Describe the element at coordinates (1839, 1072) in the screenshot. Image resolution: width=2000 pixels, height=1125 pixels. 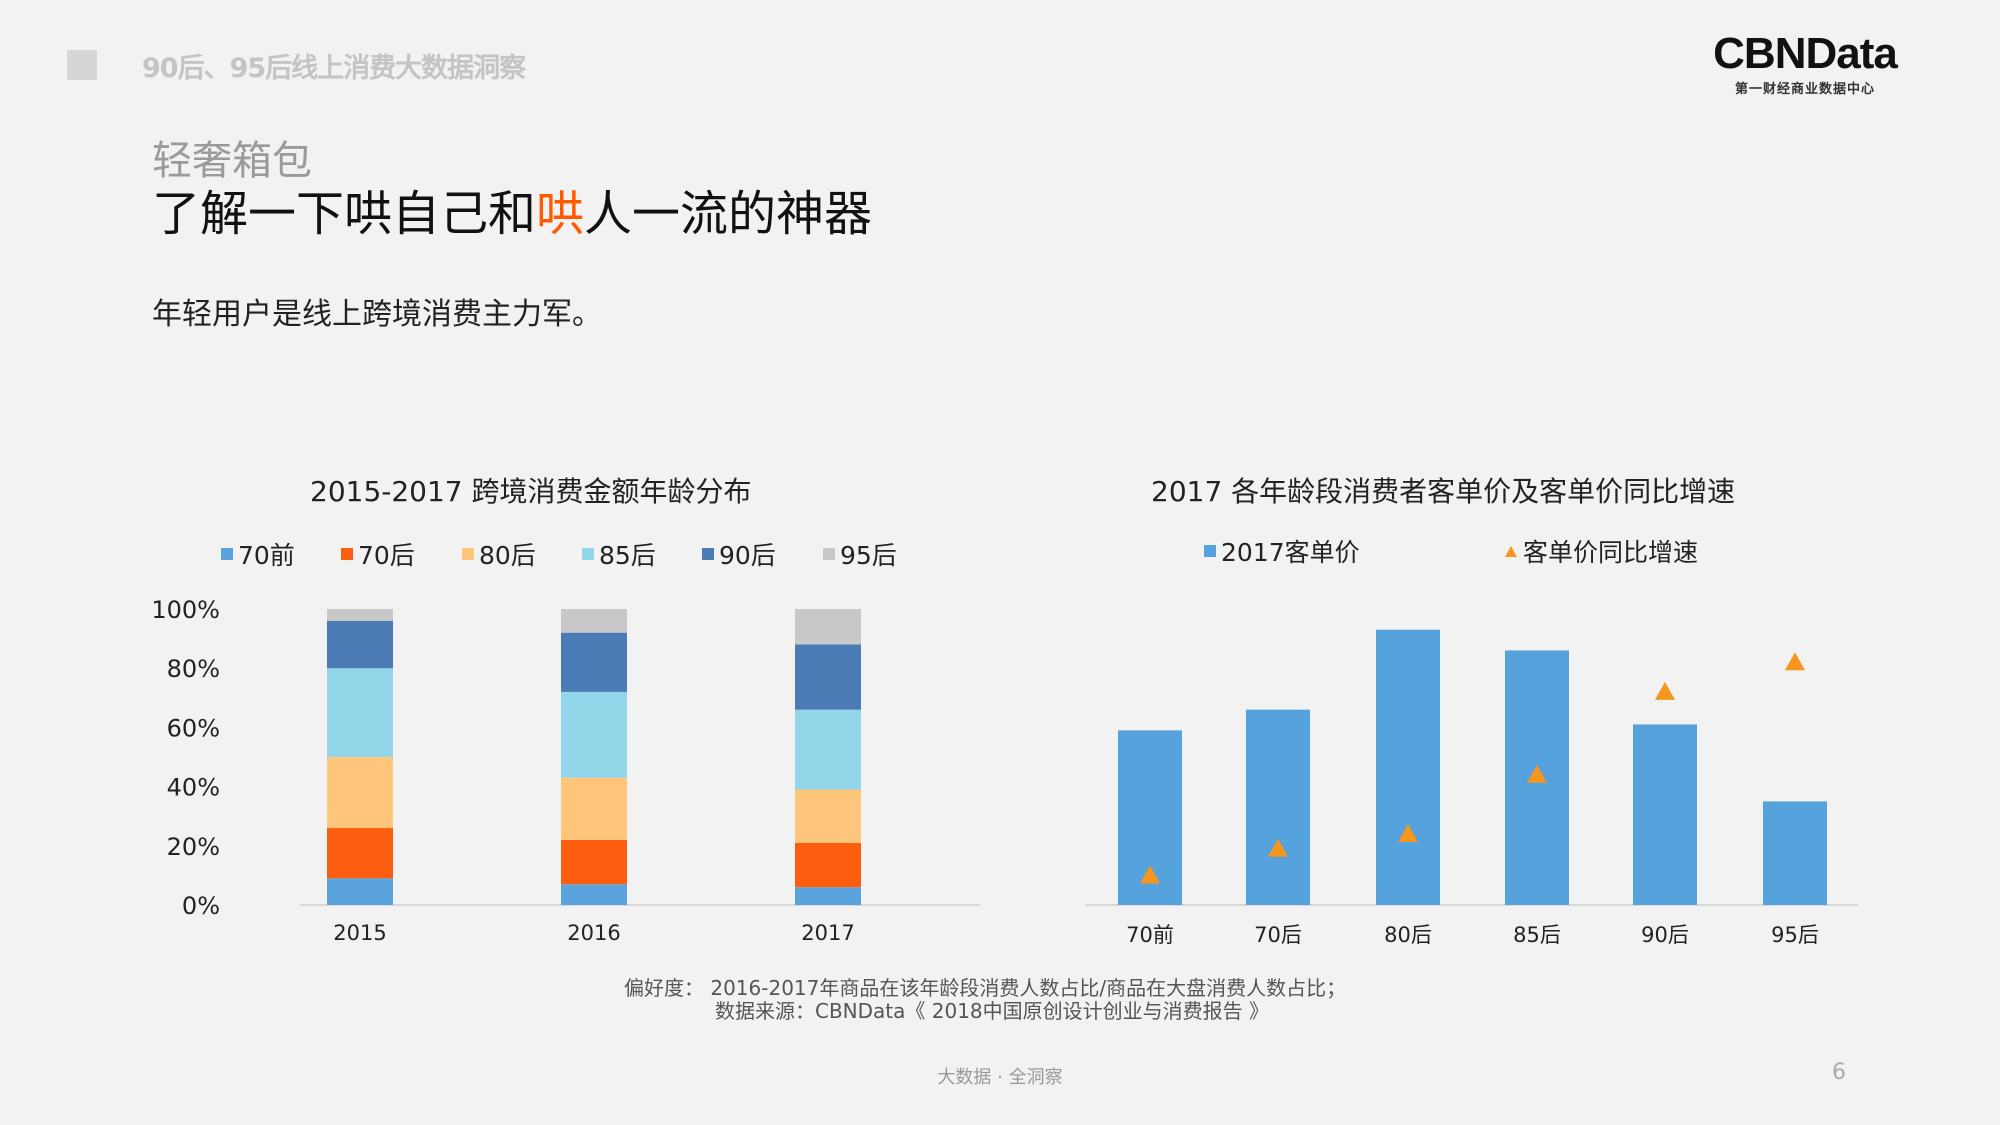
I see `page-number: 6` at that location.